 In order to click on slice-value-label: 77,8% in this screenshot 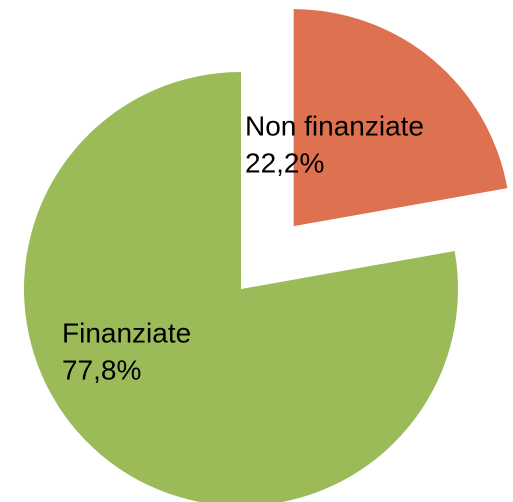, I will do `click(101, 369)`.